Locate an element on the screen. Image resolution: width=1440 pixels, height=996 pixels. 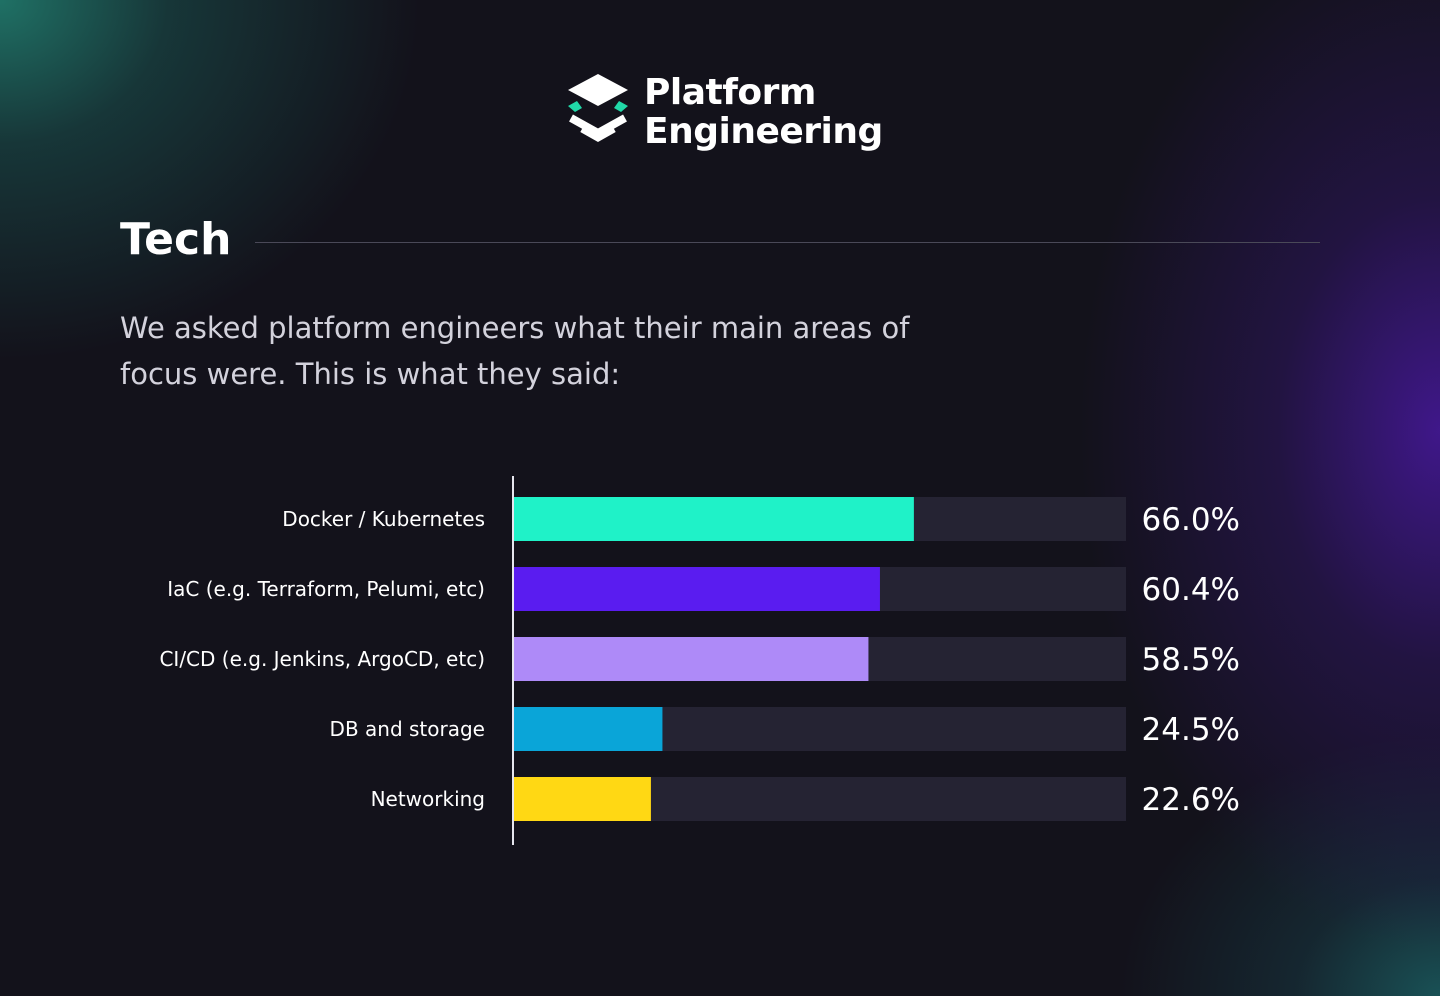
platform-engineering-logo: Platform Engineering is located at coordinates (724, 112).